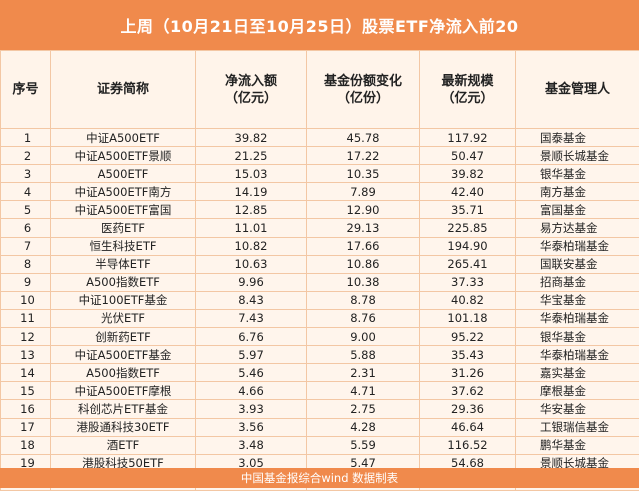 Image resolution: width=639 pixels, height=491 pixels. What do you see at coordinates (123, 427) in the screenshot?
I see `cell-security-name: 港股通科技30ETF` at bounding box center [123, 427].